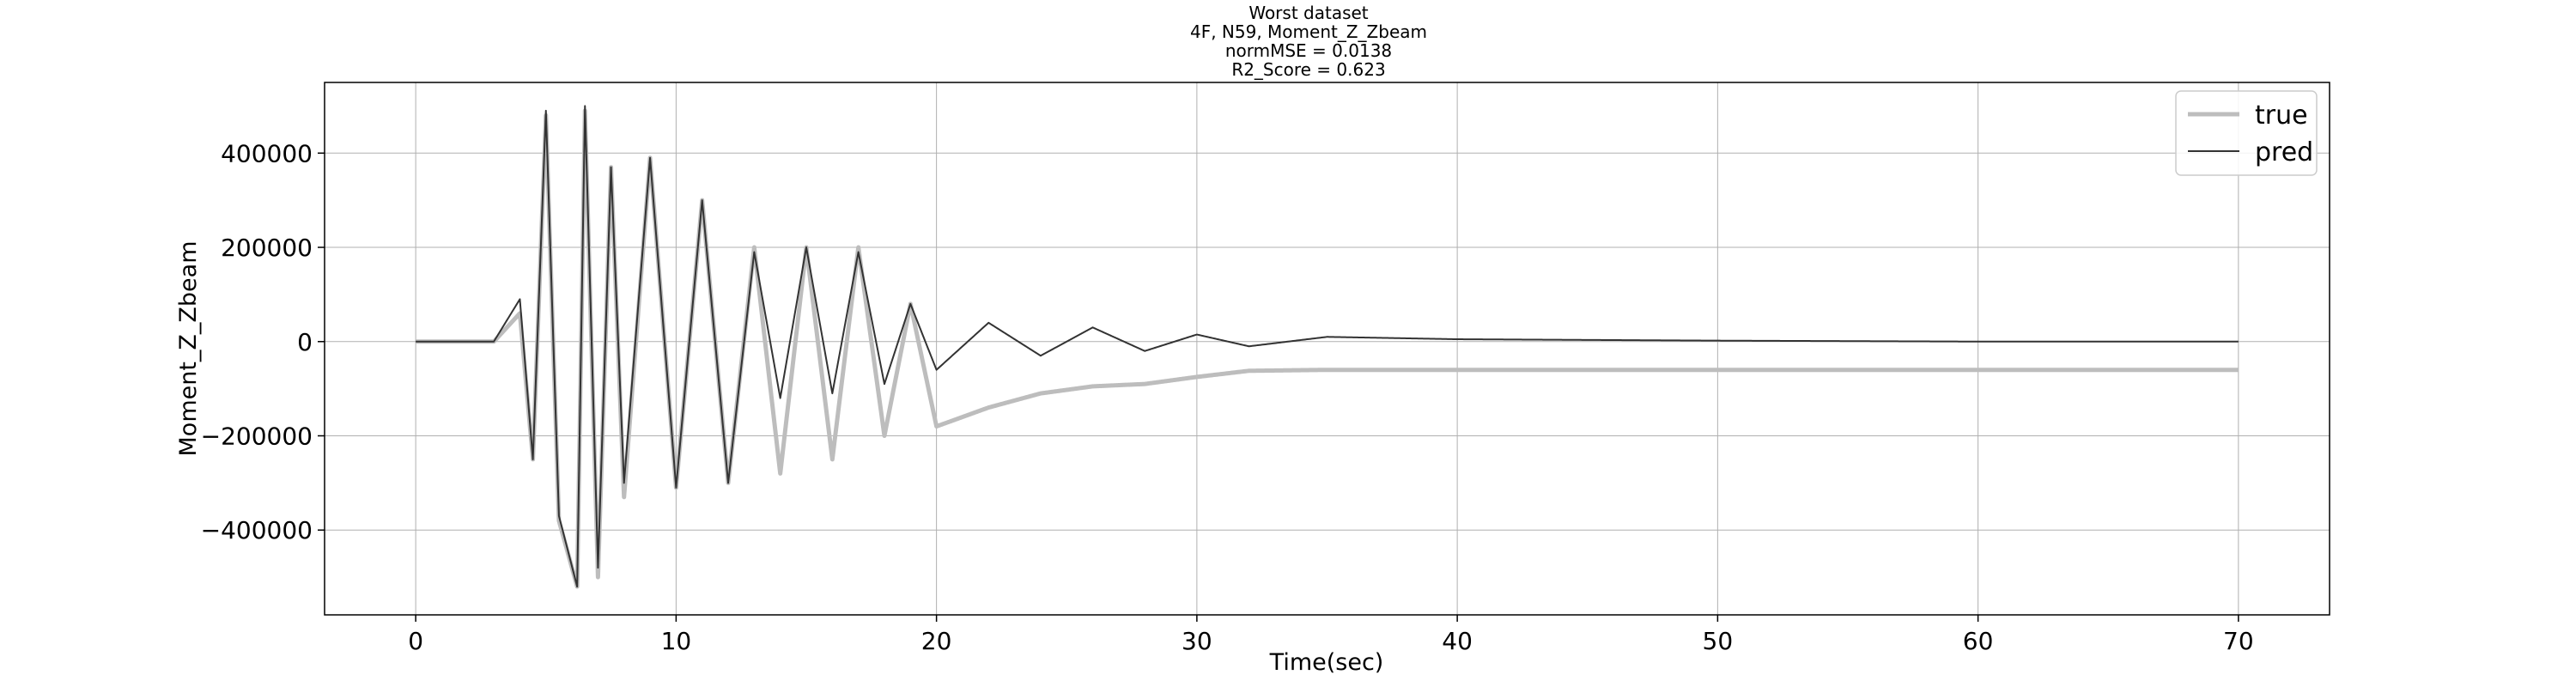 The width and height of the screenshot is (2576, 687). What do you see at coordinates (257, 437) in the screenshot?
I see `y-tick-label: −200000` at bounding box center [257, 437].